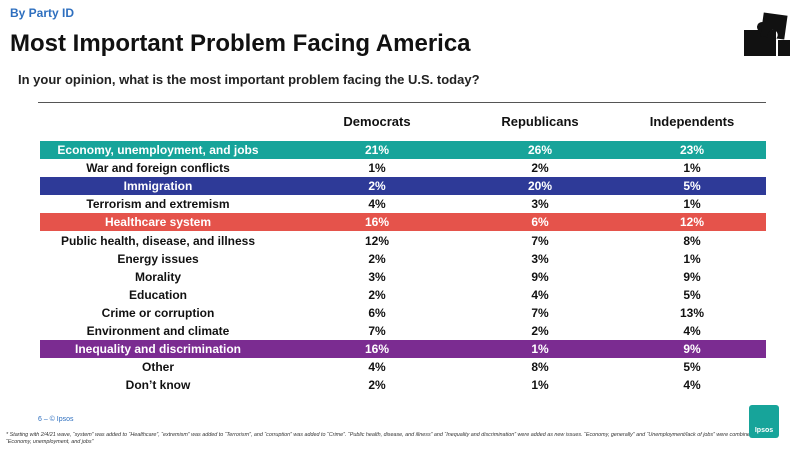 Image resolution: width=800 pixels, height=450 pixels. I want to click on row-label: Terrorism and extremism, so click(158, 204).